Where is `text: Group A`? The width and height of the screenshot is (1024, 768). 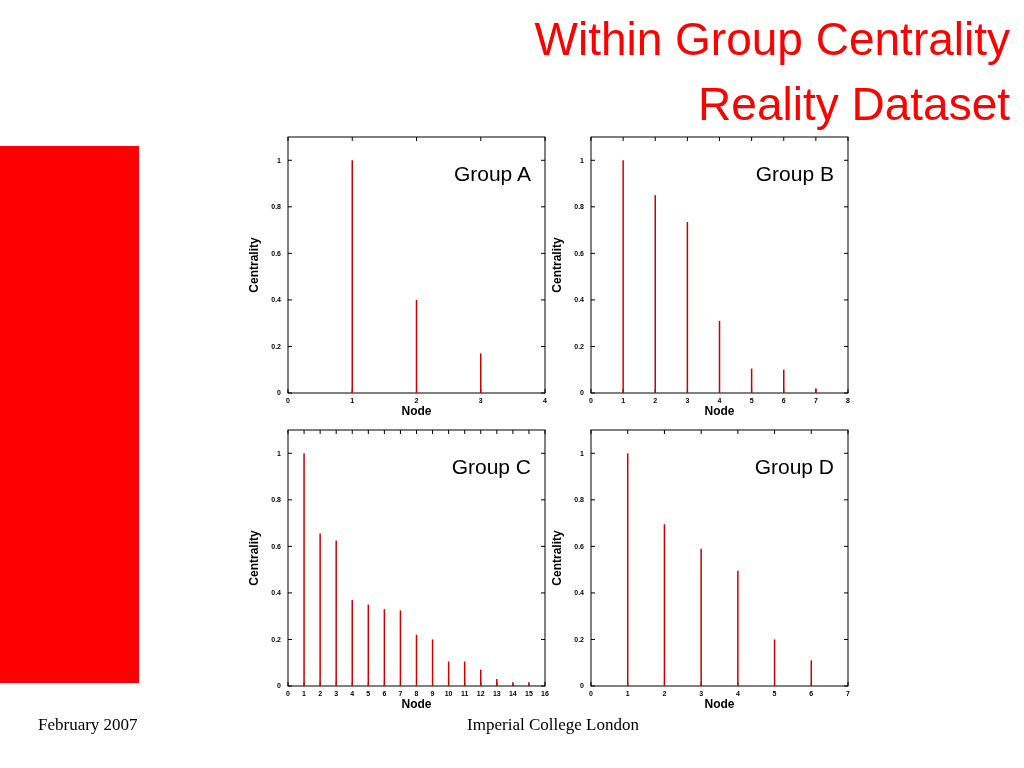
text: Group A is located at coordinates (492, 173).